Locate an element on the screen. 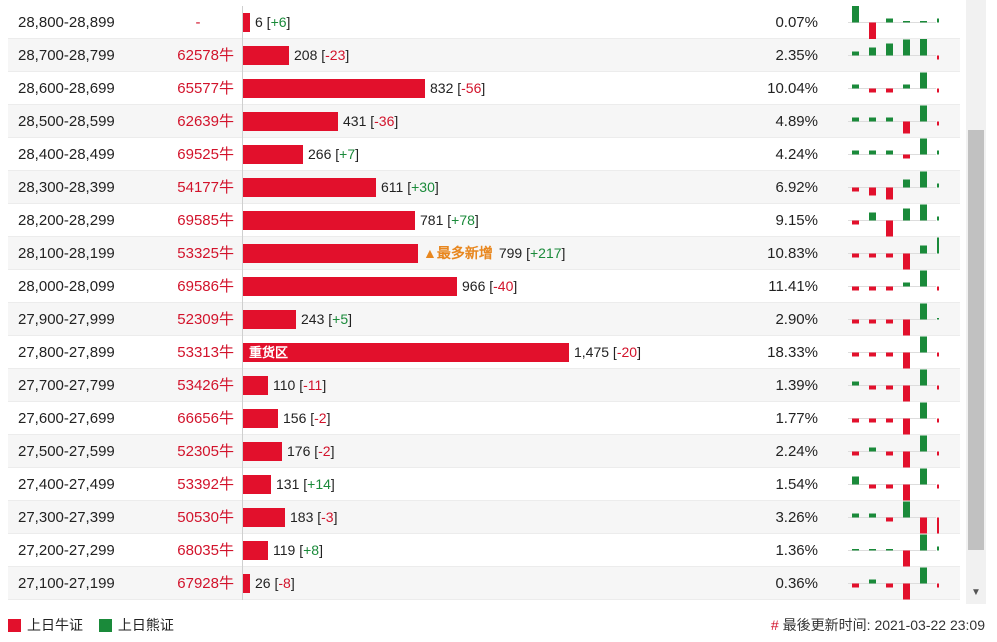 The height and width of the screenshot is (642, 997). most-added-badge: ▲最多新增 is located at coordinates (458, 253).